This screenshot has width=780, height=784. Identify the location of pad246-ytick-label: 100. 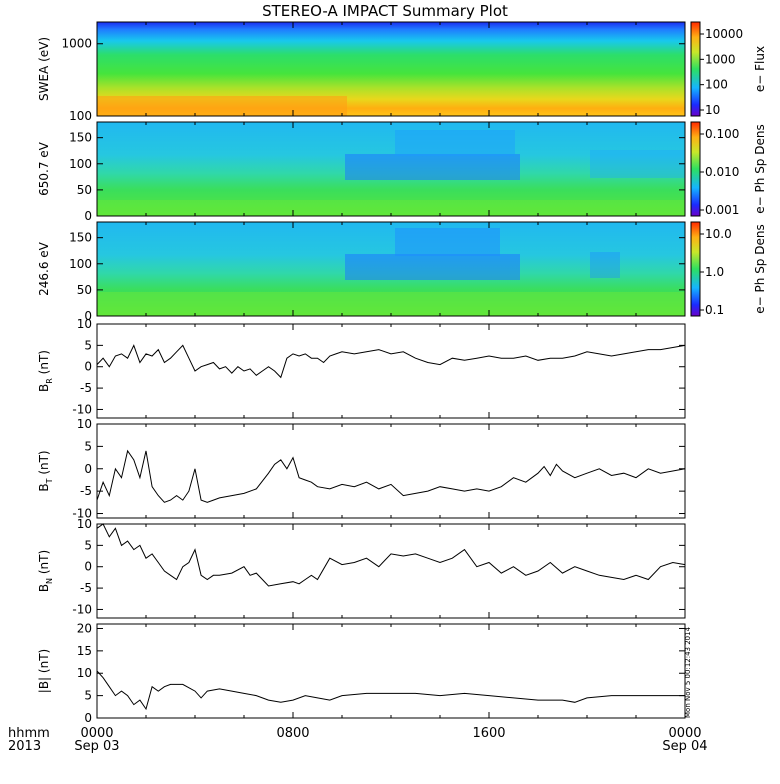
(80, 264).